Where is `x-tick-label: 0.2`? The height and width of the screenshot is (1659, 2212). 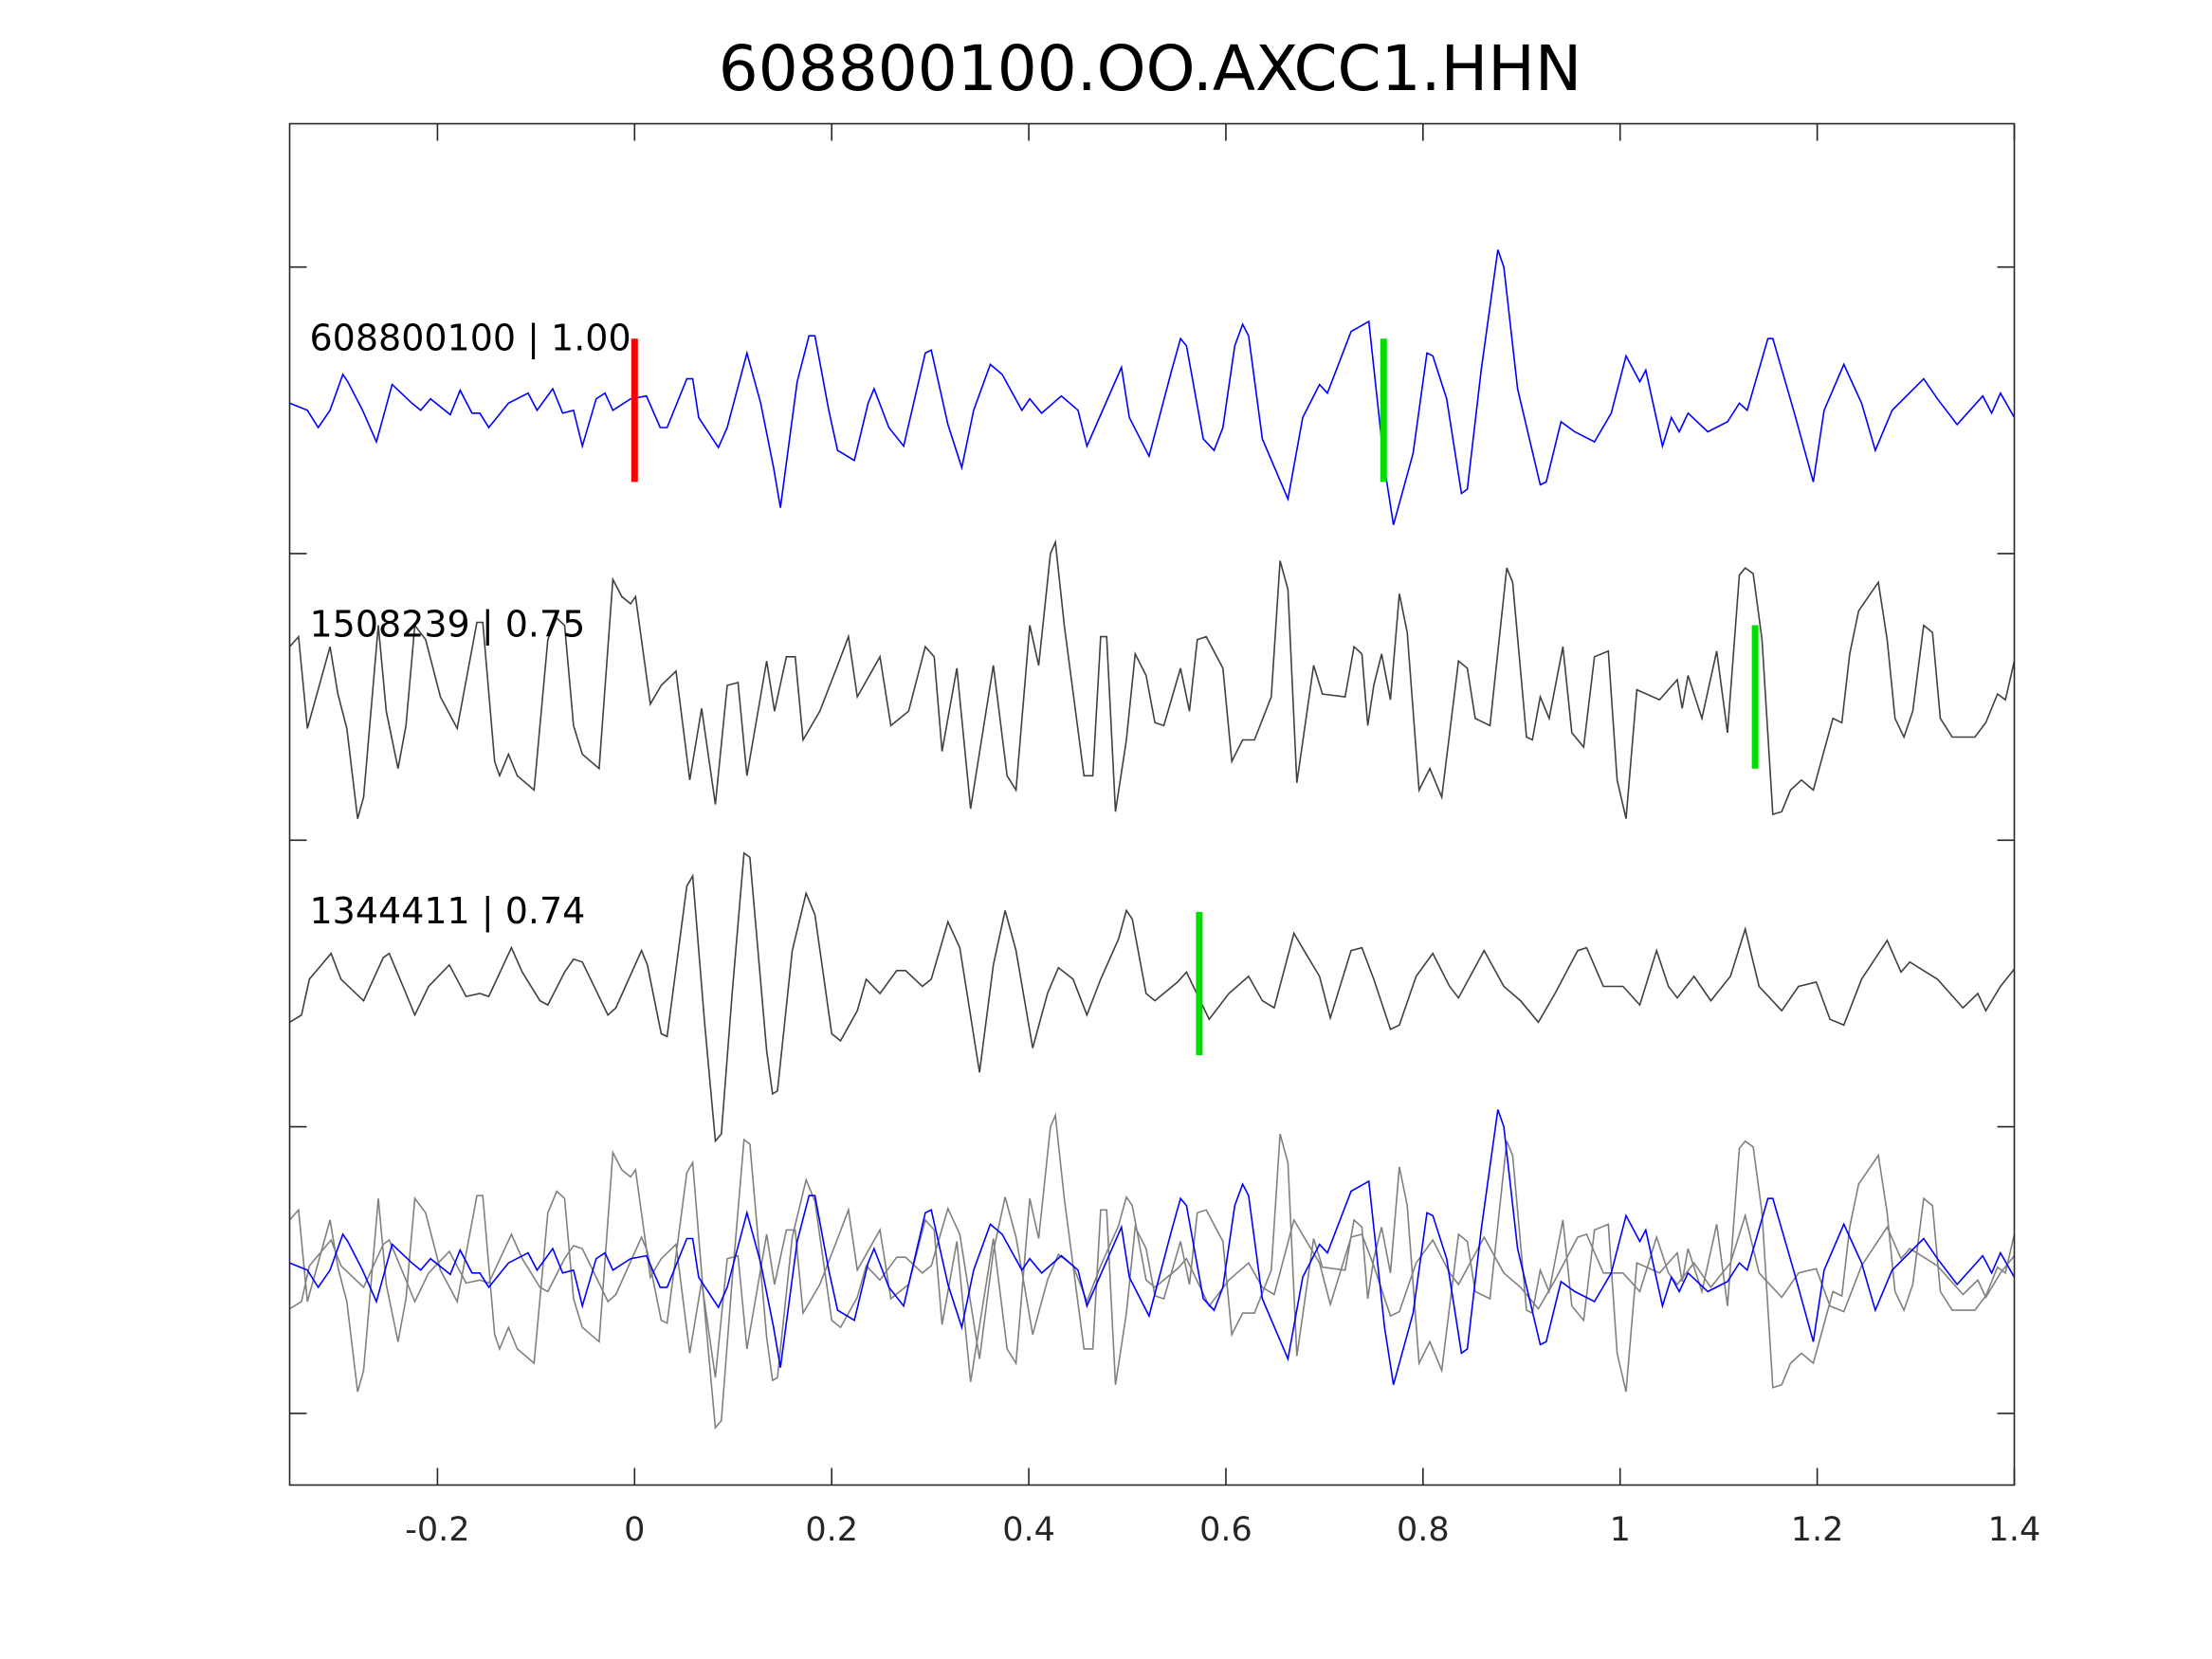
x-tick-label: 0.2 is located at coordinates (831, 1530).